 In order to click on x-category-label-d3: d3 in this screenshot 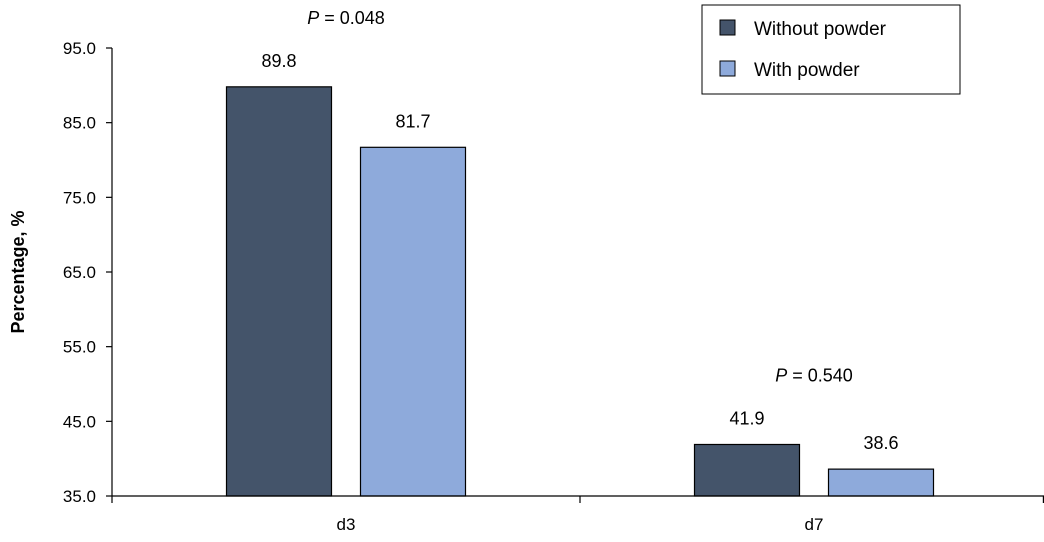, I will do `click(346, 524)`.